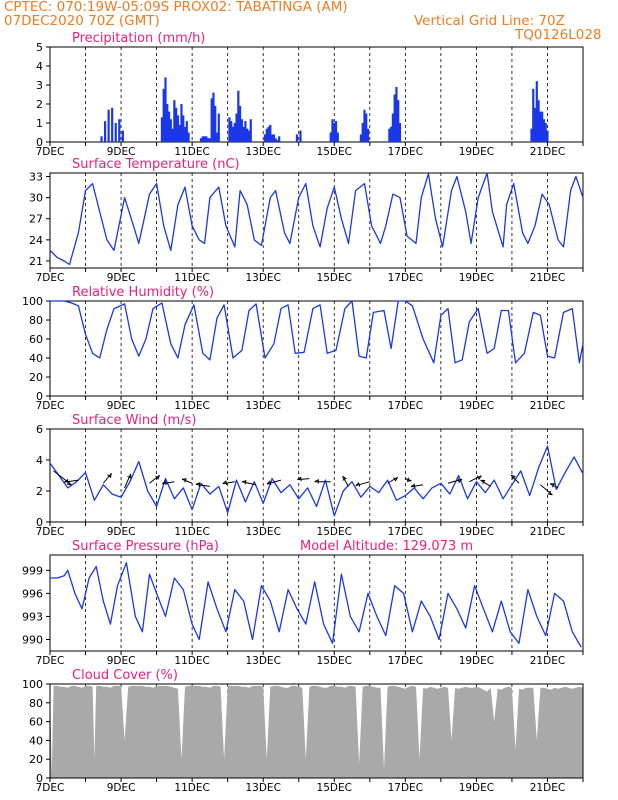 The image size is (618, 800). Describe the element at coordinates (386, 546) in the screenshot. I see `pressure-annotation: Model Altitude: 129.073 m` at that location.